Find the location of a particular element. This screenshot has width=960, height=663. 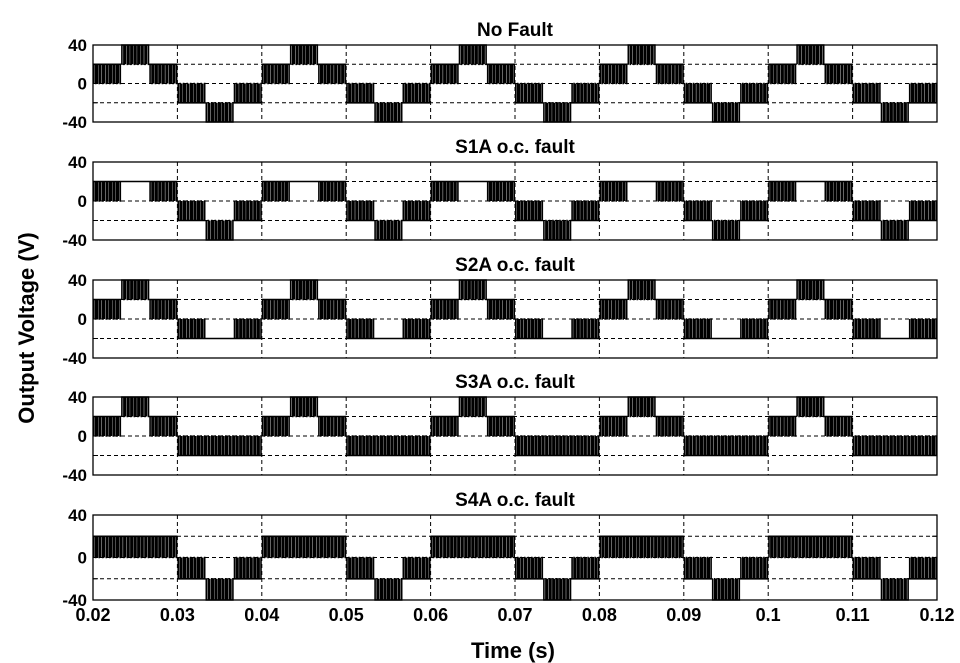

x-tick-label: 0.02 is located at coordinates (92, 615).